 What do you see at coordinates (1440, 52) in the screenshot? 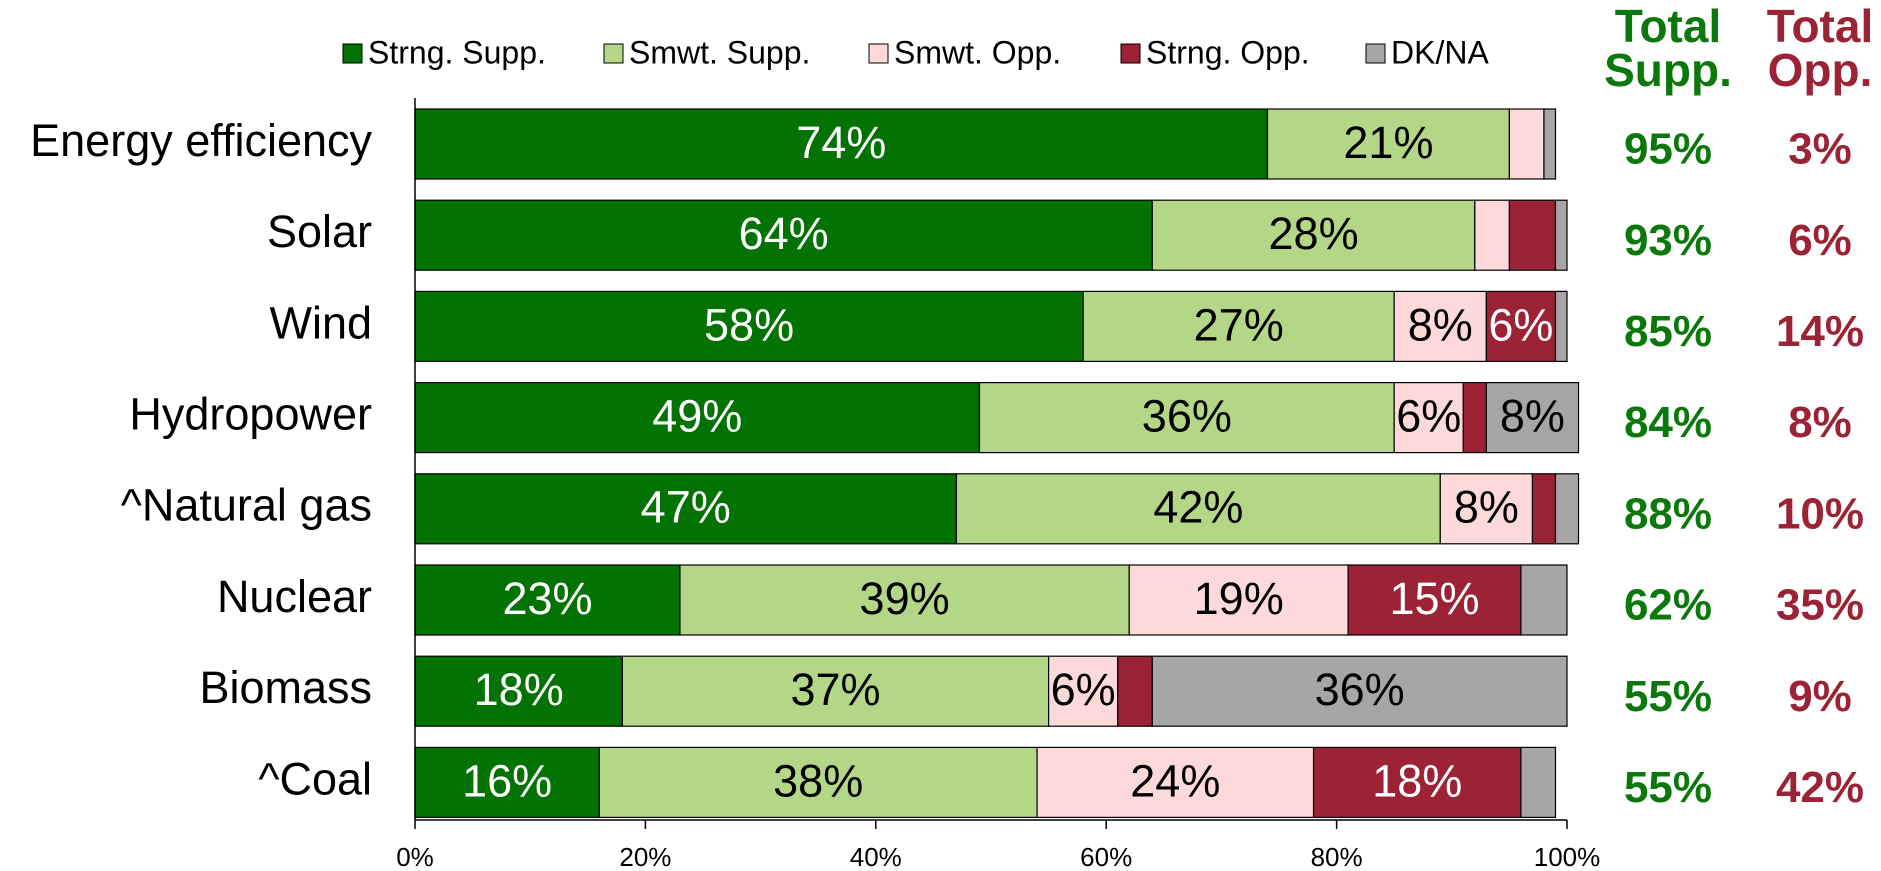
I see `legend-label: DK/NA` at bounding box center [1440, 52].